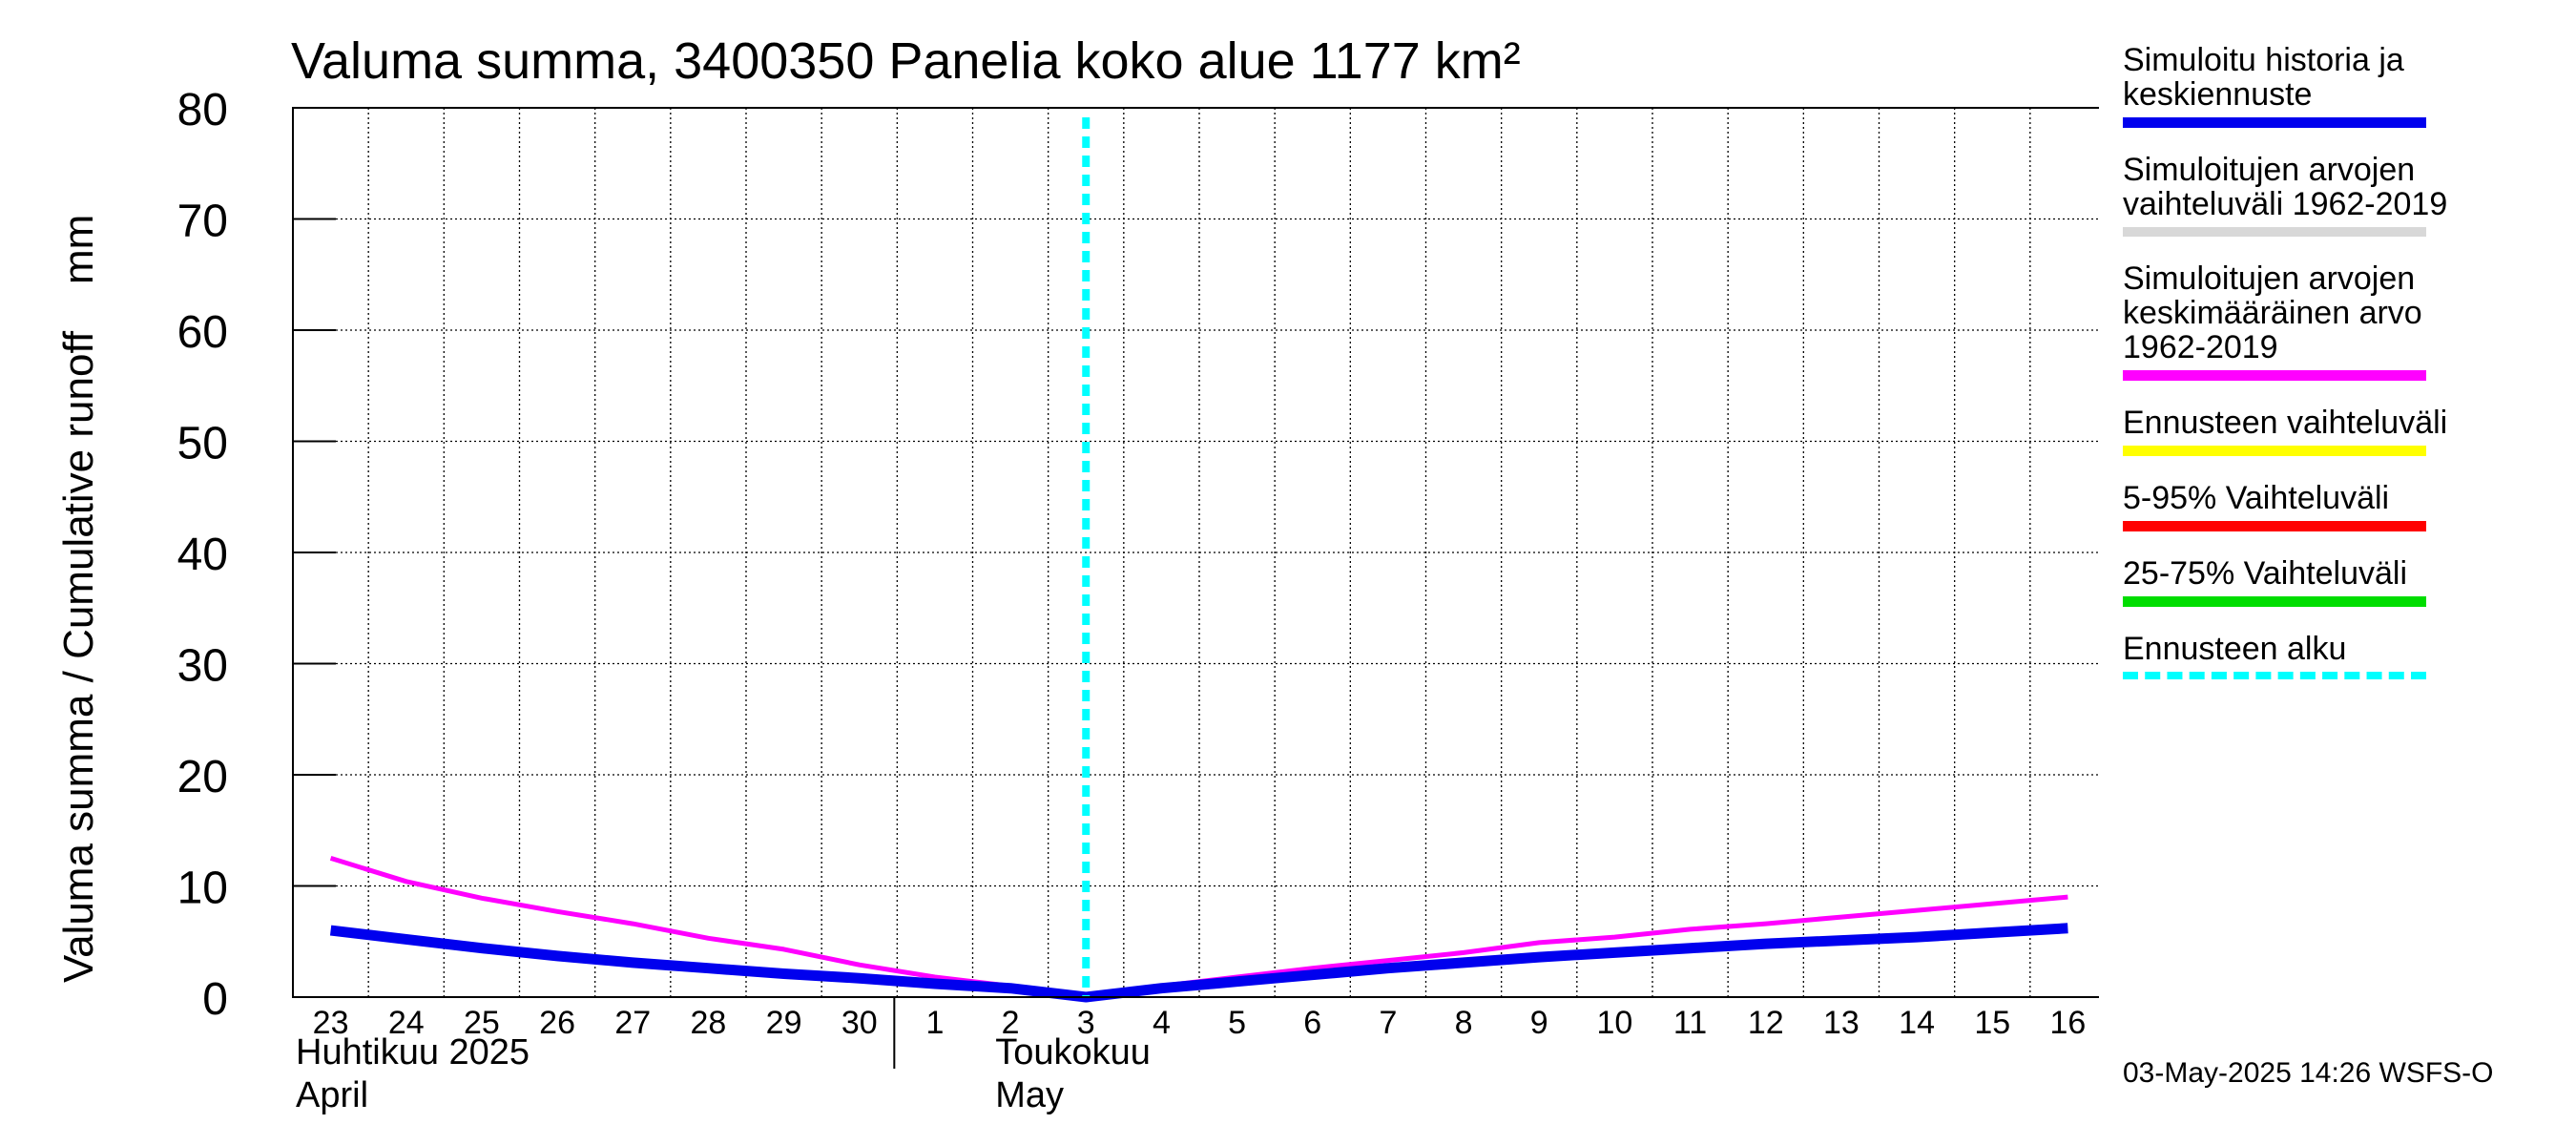 The image size is (2576, 1145). Describe the element at coordinates (1237, 1023) in the screenshot. I see `x-tick-label: 5` at that location.